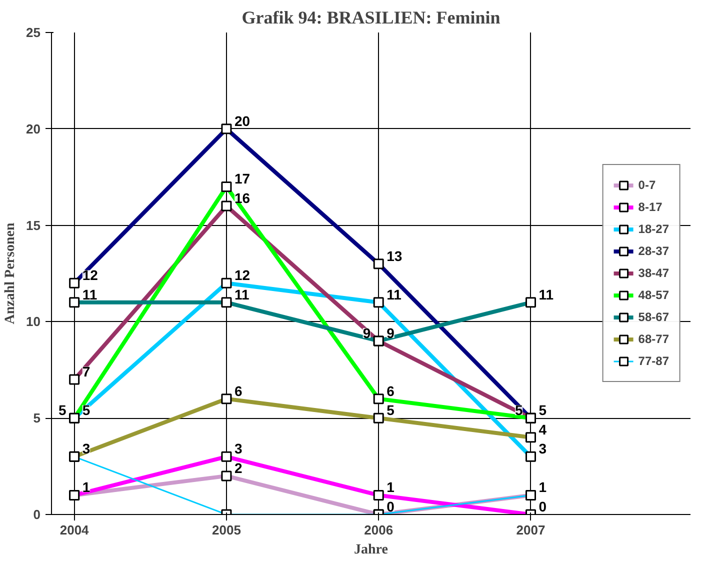  What do you see at coordinates (542, 429) in the screenshot?
I see `data-label: 4` at bounding box center [542, 429].